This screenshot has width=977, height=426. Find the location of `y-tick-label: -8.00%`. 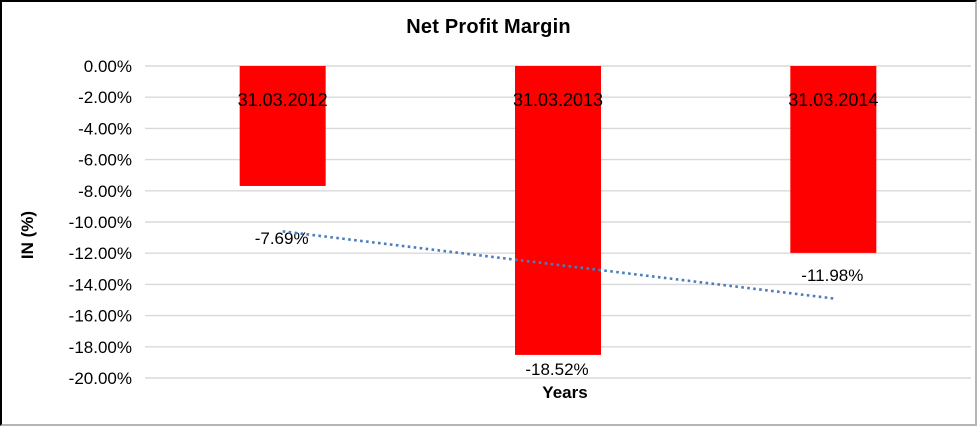

y-tick-label: -8.00% is located at coordinates (105, 191).